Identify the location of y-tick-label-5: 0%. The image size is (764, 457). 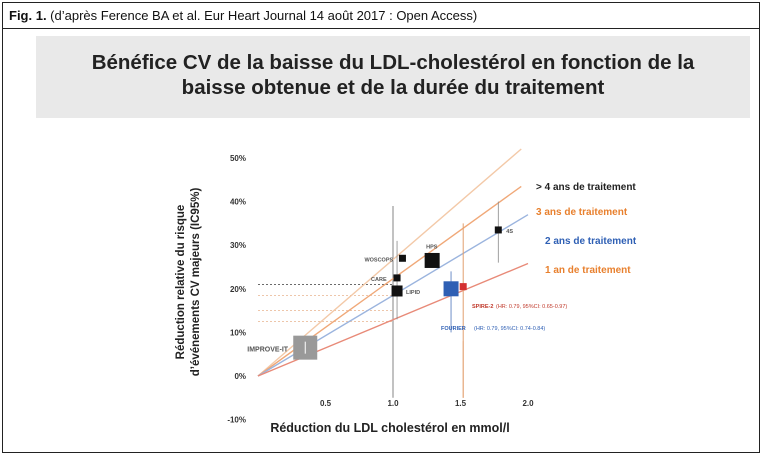
(240, 376).